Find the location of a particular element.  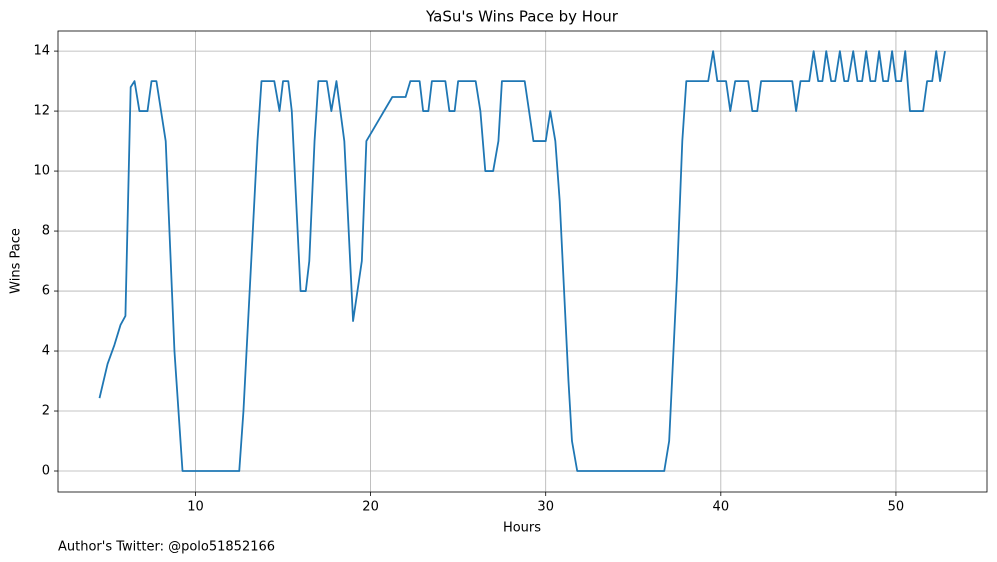

footer: Author's Twitter: @polo51852166 is located at coordinates (166, 547).